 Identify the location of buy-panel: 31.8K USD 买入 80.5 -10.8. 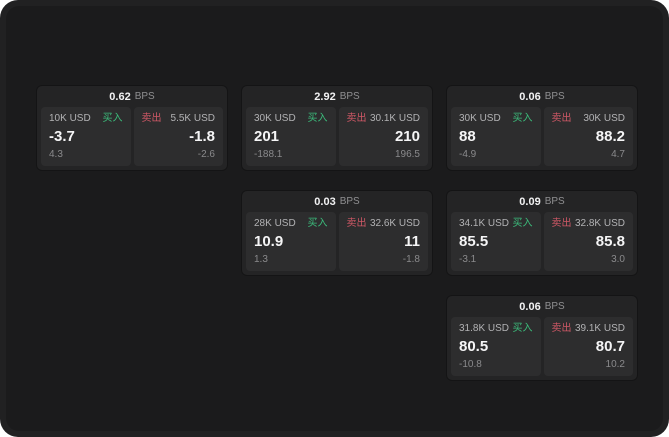
(496, 346).